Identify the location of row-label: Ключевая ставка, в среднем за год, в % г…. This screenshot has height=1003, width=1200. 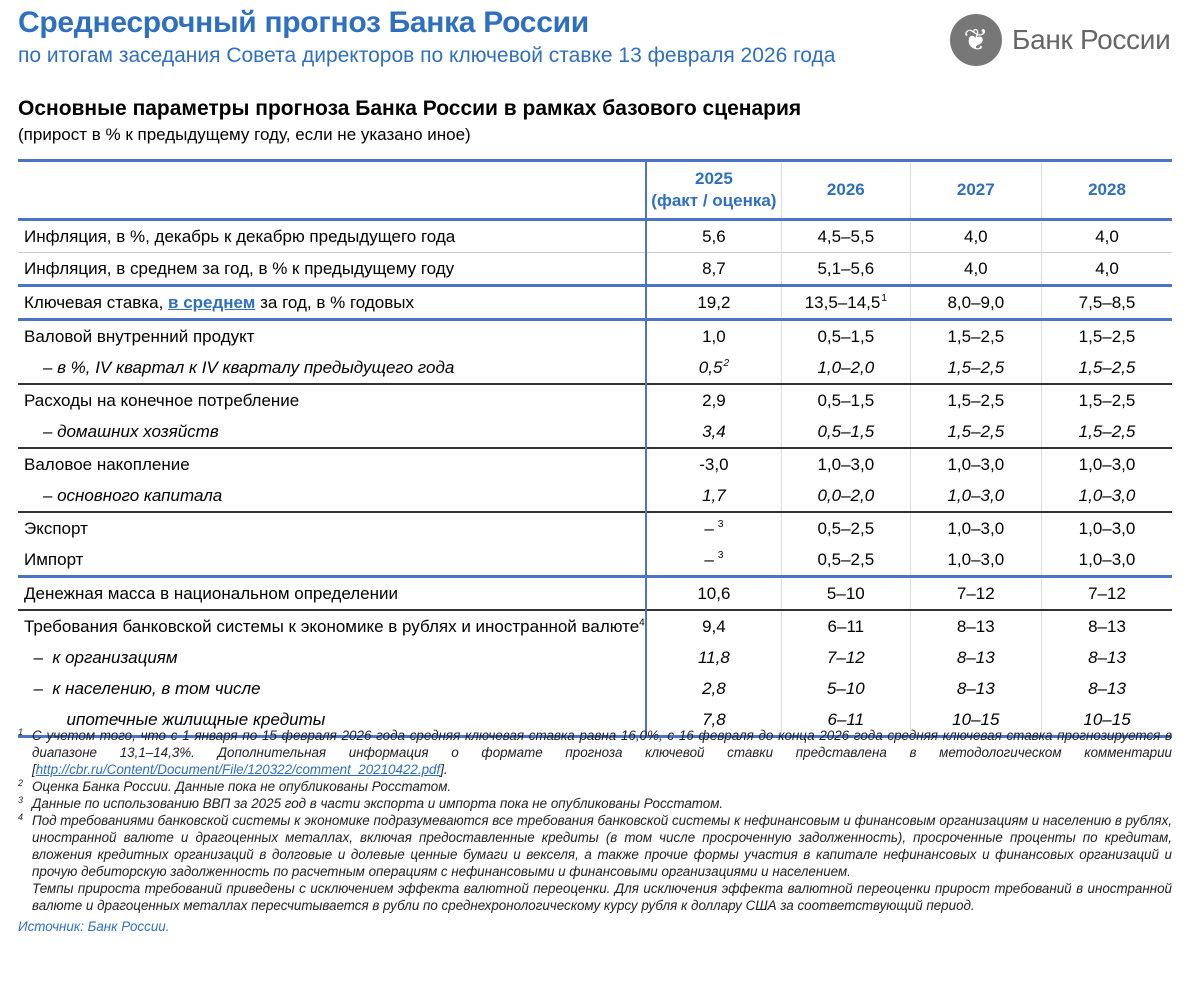
(332, 302).